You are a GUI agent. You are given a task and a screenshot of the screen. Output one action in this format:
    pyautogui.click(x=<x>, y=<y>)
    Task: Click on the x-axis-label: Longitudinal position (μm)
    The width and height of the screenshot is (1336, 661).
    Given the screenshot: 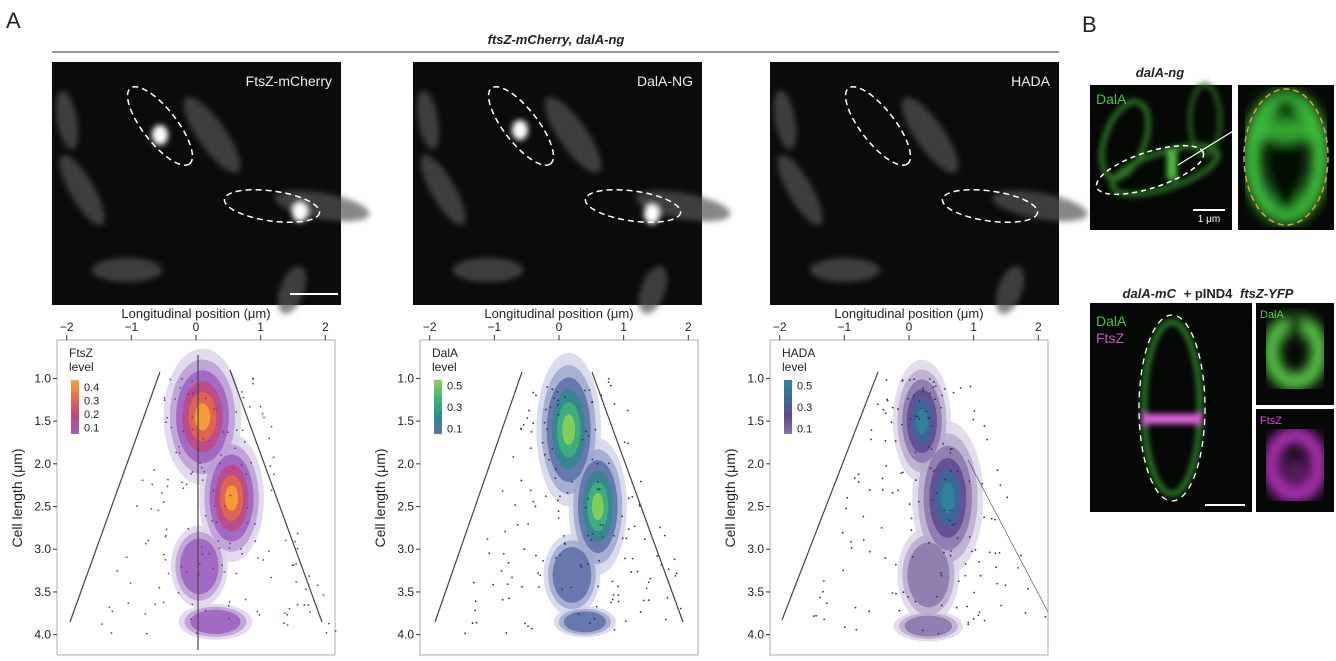 What is the action you would take?
    pyautogui.click(x=558, y=313)
    